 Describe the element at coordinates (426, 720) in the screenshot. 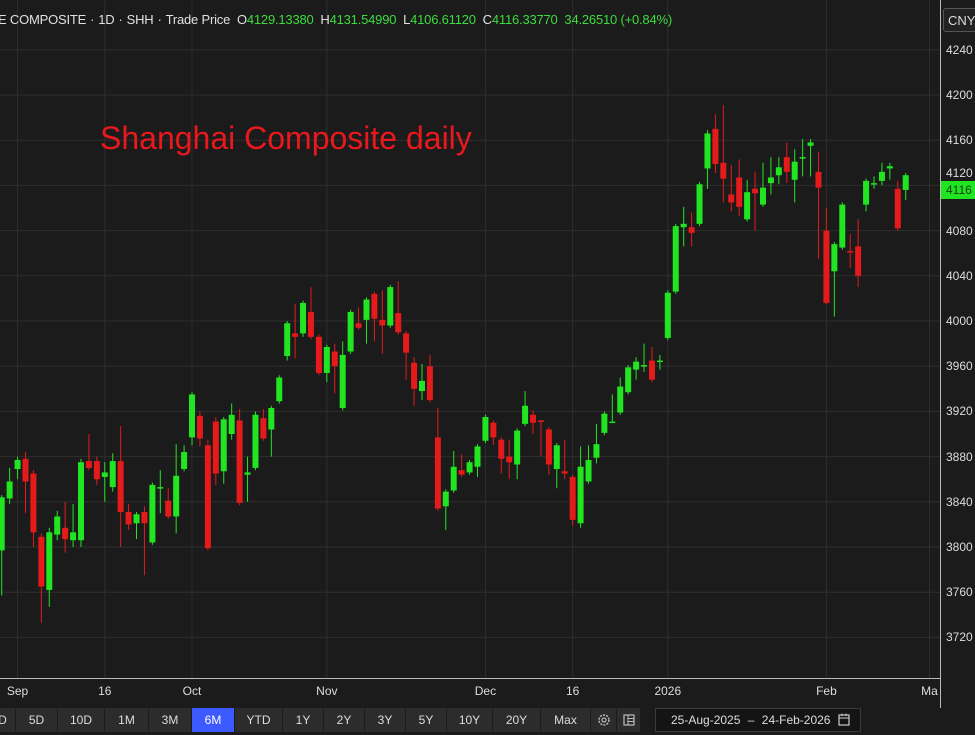

I see `range-button-5y: 5Y` at that location.